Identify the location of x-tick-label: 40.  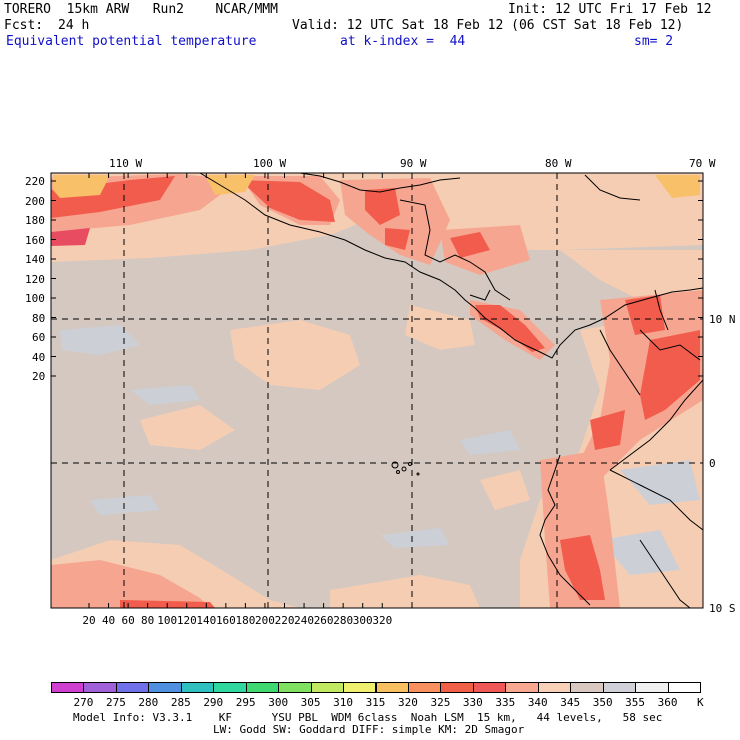
(108, 620).